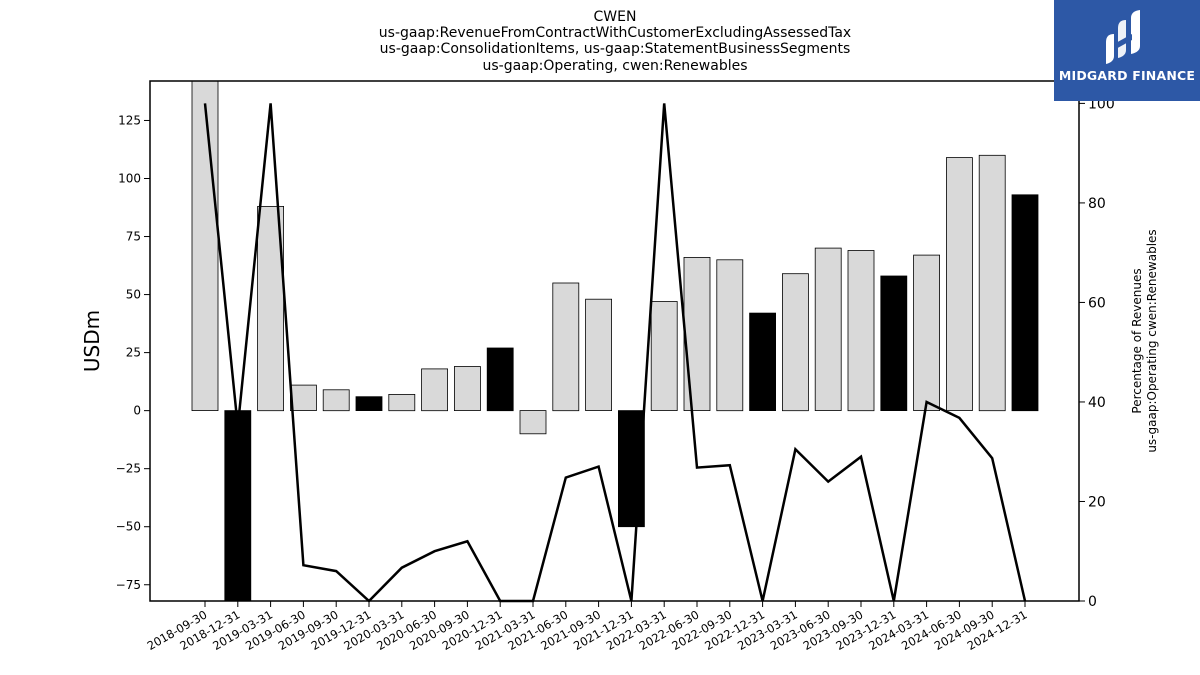 This screenshot has height=675, width=1200. Describe the element at coordinates (1097, 204) in the screenshot. I see `y2-tick-label: 80` at that location.